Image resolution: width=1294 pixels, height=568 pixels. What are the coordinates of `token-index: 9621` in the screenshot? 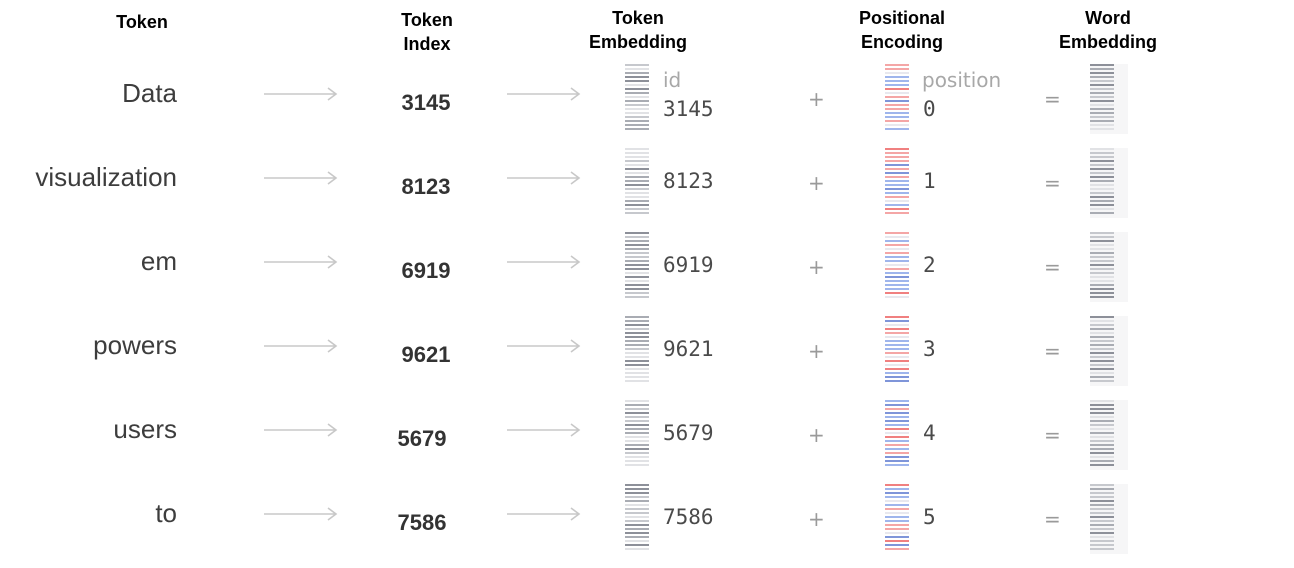 It's located at (426, 354).